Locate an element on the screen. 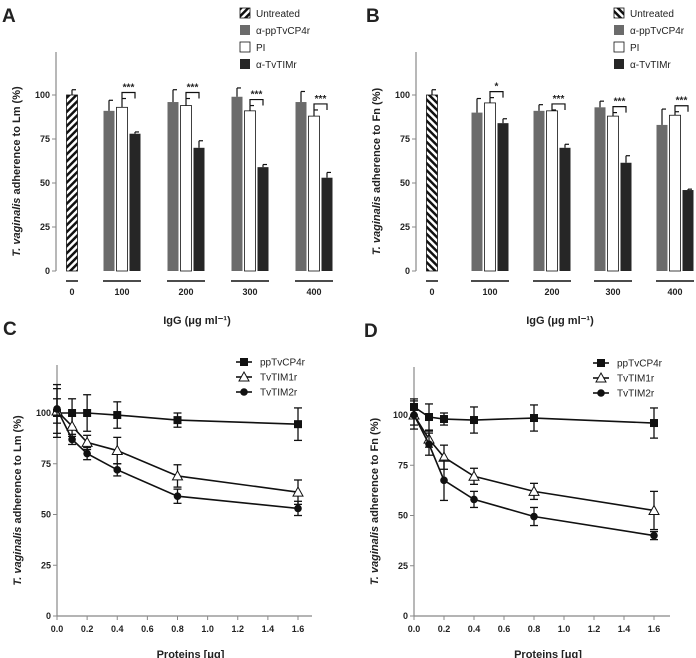 This screenshot has height=658, width=696. y-axis-label: T. vaginalis adherence to Fn (%) is located at coordinates (377, 172).